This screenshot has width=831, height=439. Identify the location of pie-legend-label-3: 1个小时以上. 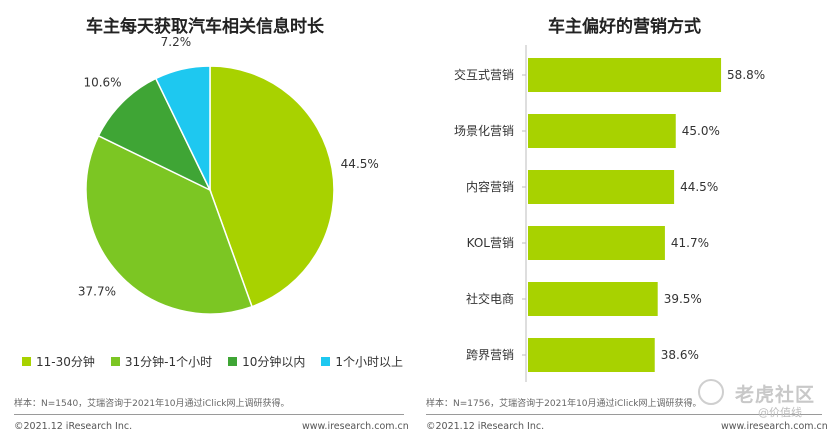
(369, 362).